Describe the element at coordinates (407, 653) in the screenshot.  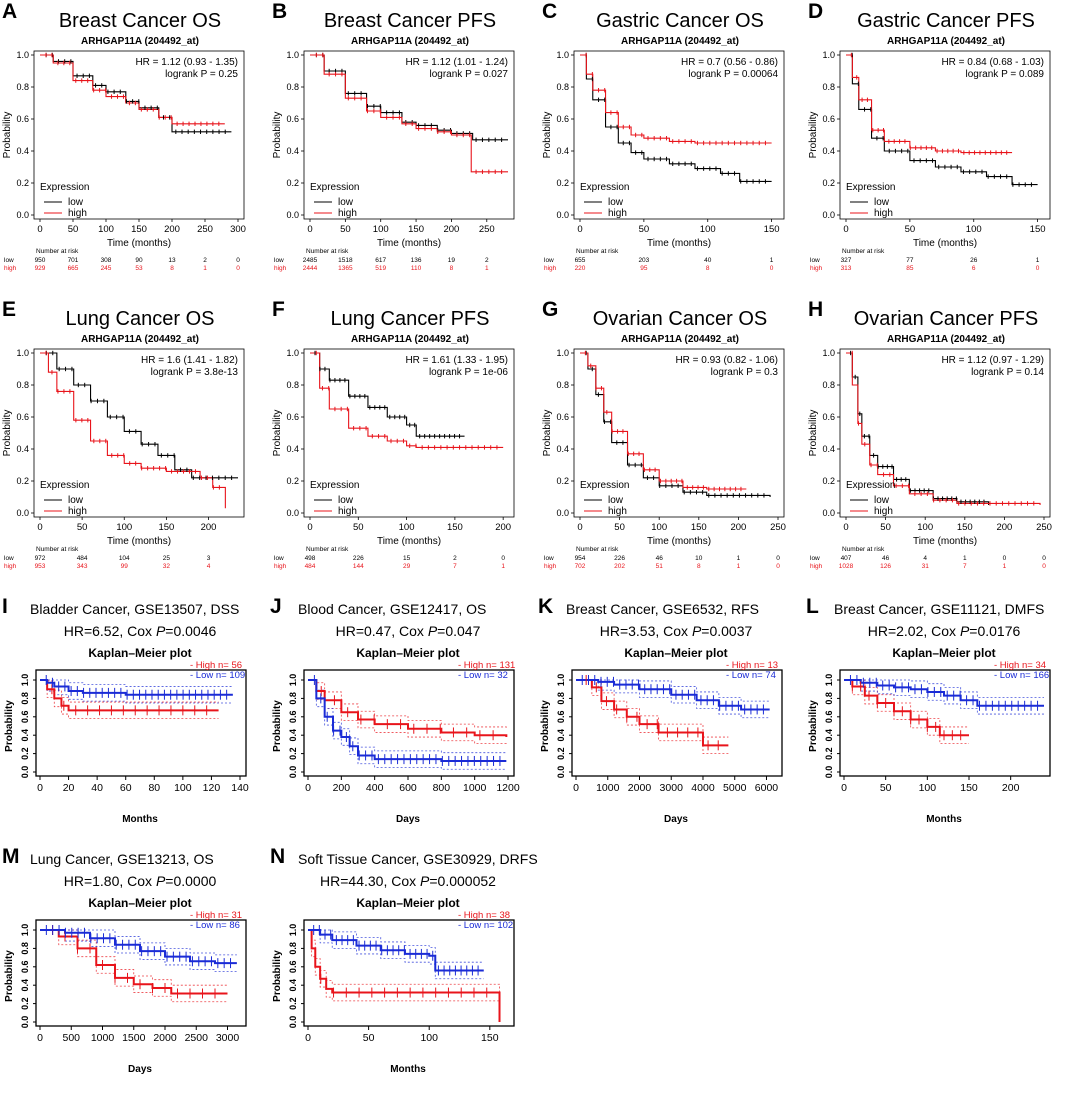
I see `plot-title: Kaplan–Meier plot` at that location.